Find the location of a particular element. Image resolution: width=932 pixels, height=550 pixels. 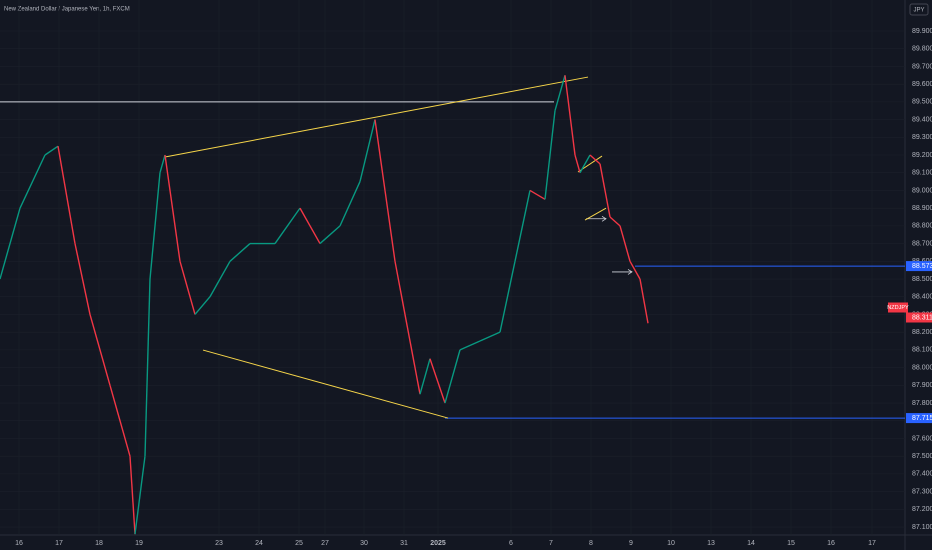

y-tick-label: 88.000 is located at coordinates (922, 367).